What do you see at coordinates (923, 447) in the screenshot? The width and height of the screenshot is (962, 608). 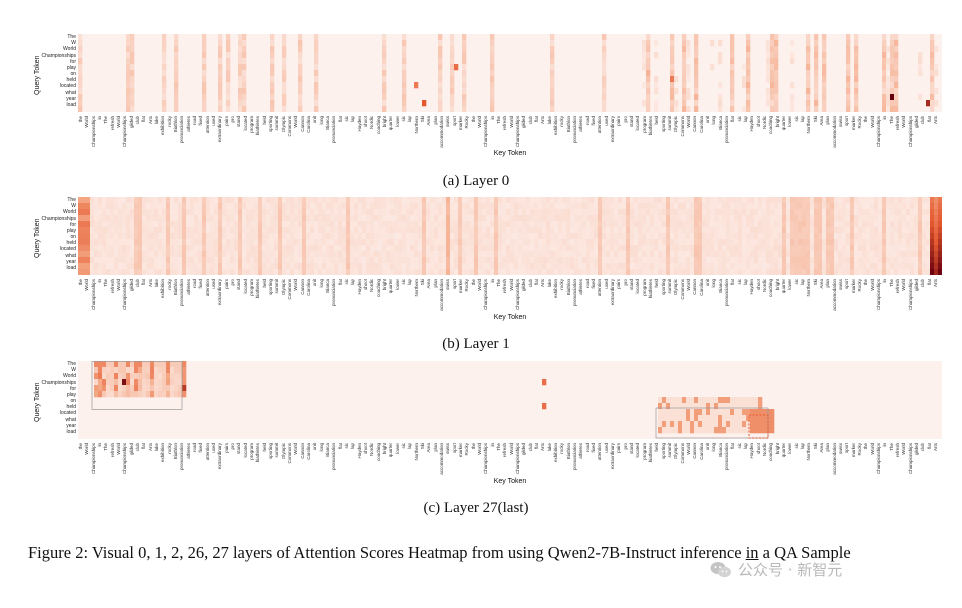 I see `key-token-label: club` at bounding box center [923, 447].